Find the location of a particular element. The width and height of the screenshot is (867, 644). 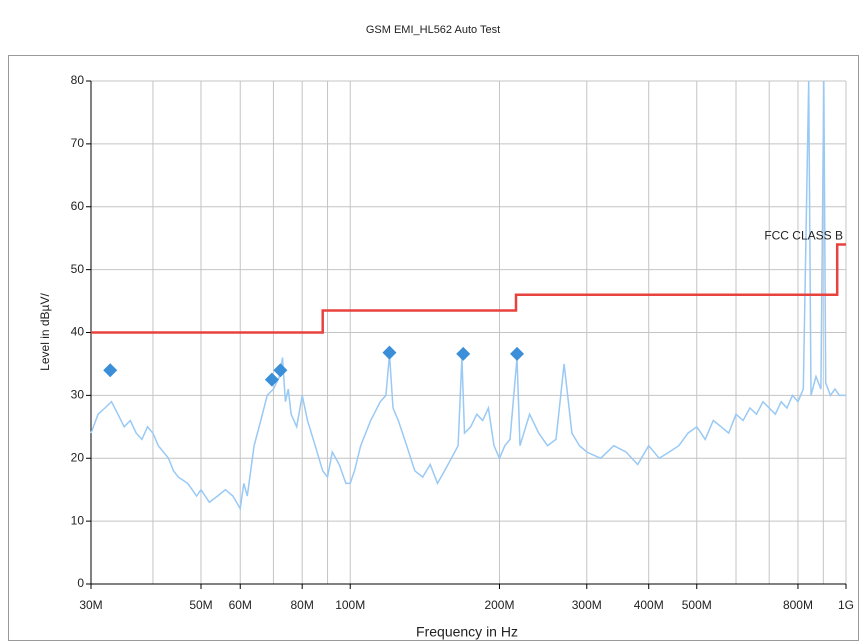

y-tick-label: 80 is located at coordinates (78, 80).